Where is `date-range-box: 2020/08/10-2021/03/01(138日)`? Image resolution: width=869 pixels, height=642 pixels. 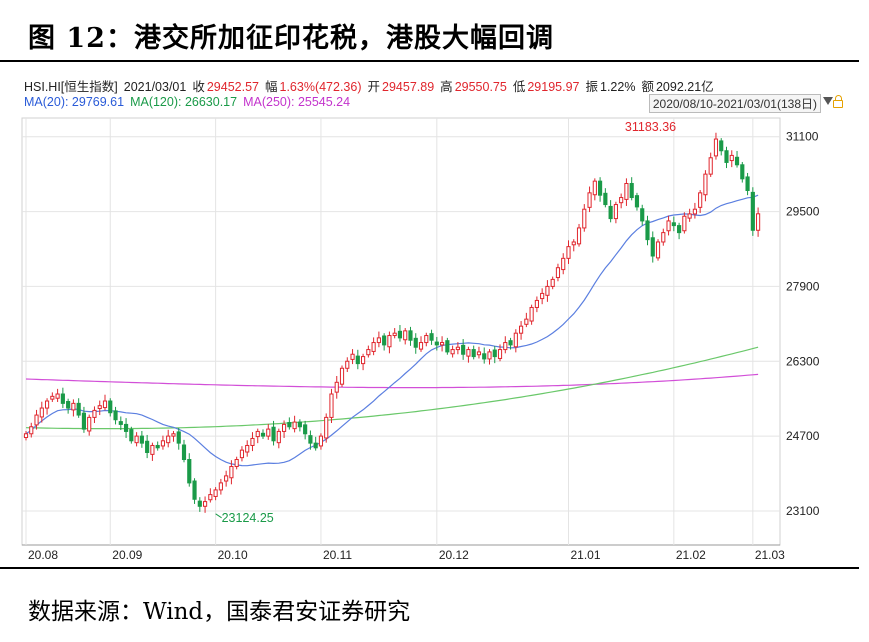
date-range-box: 2020/08/10-2021/03/01(138日) is located at coordinates (734, 103).